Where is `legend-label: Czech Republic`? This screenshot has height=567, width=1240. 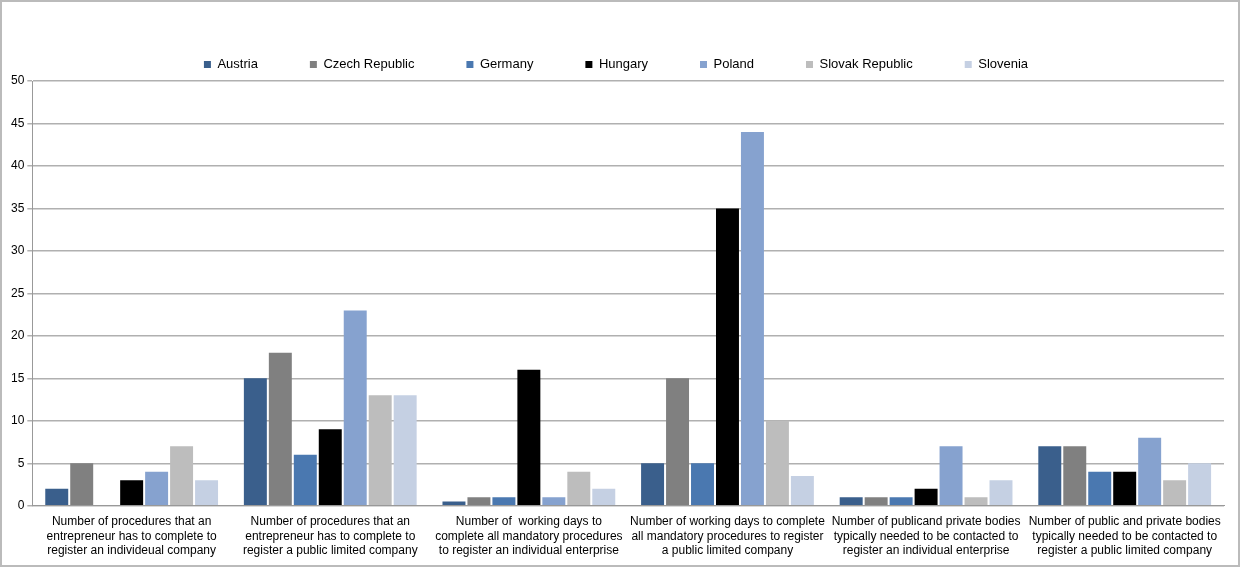 legend-label: Czech Republic is located at coordinates (369, 64).